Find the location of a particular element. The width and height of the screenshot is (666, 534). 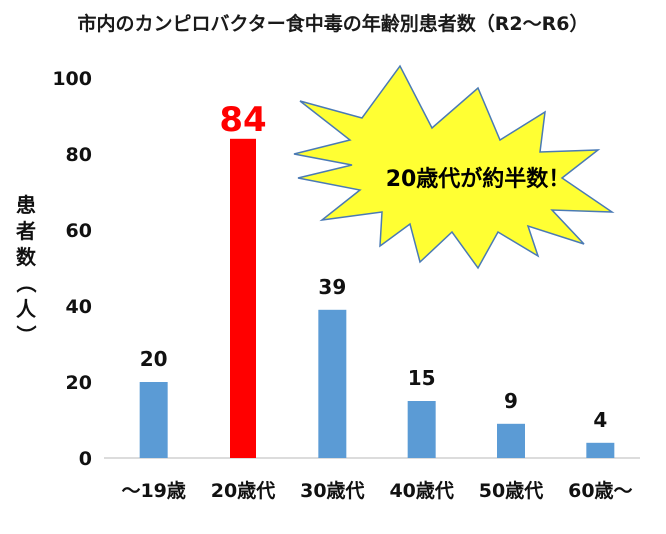

y-axis-ticks: 0 20 40 60 80 100 is located at coordinates (72, 269).